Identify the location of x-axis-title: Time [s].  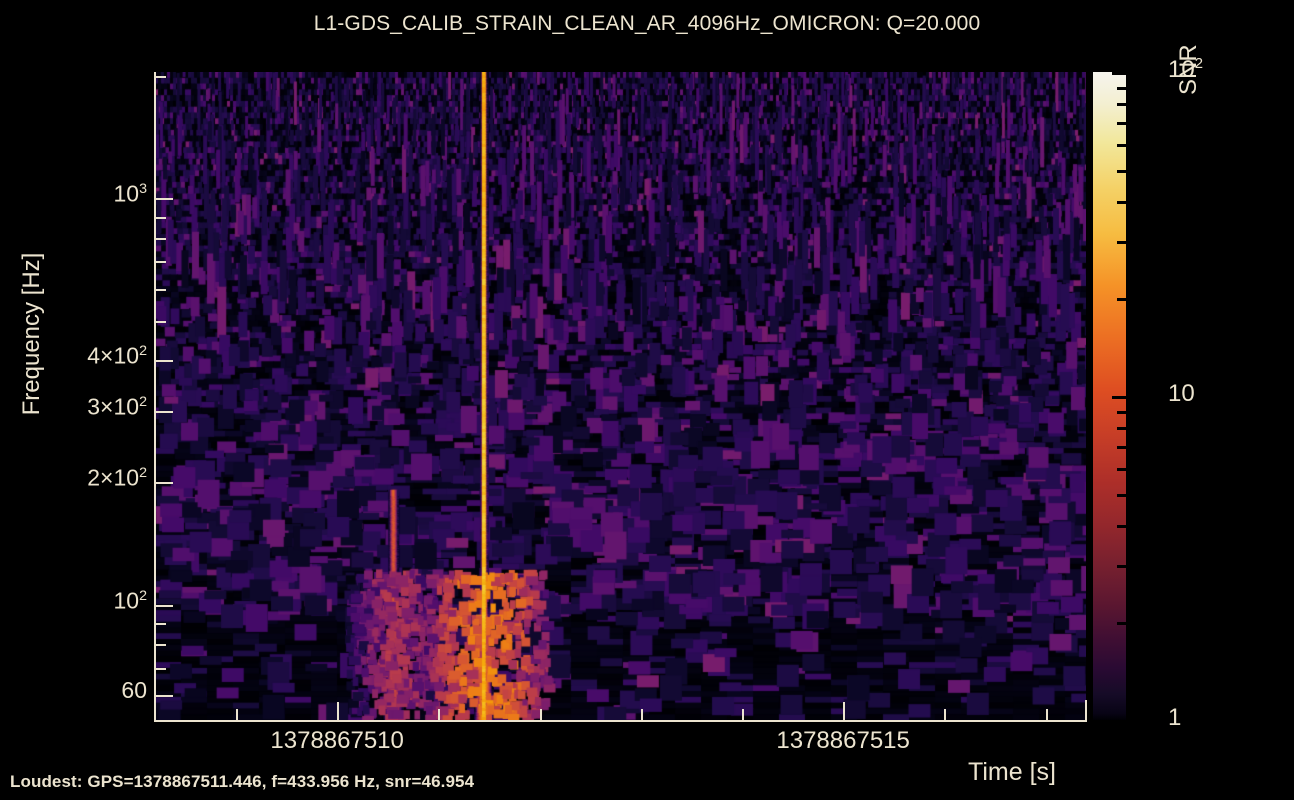
(1012, 772).